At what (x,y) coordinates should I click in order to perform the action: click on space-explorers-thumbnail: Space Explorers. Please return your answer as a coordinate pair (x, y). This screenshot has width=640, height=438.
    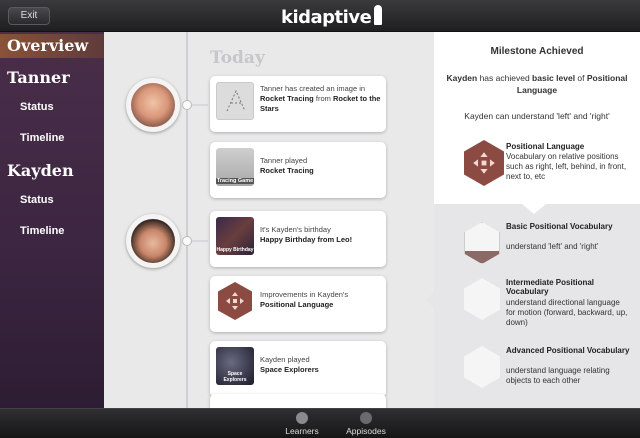
    Looking at the image, I should click on (235, 366).